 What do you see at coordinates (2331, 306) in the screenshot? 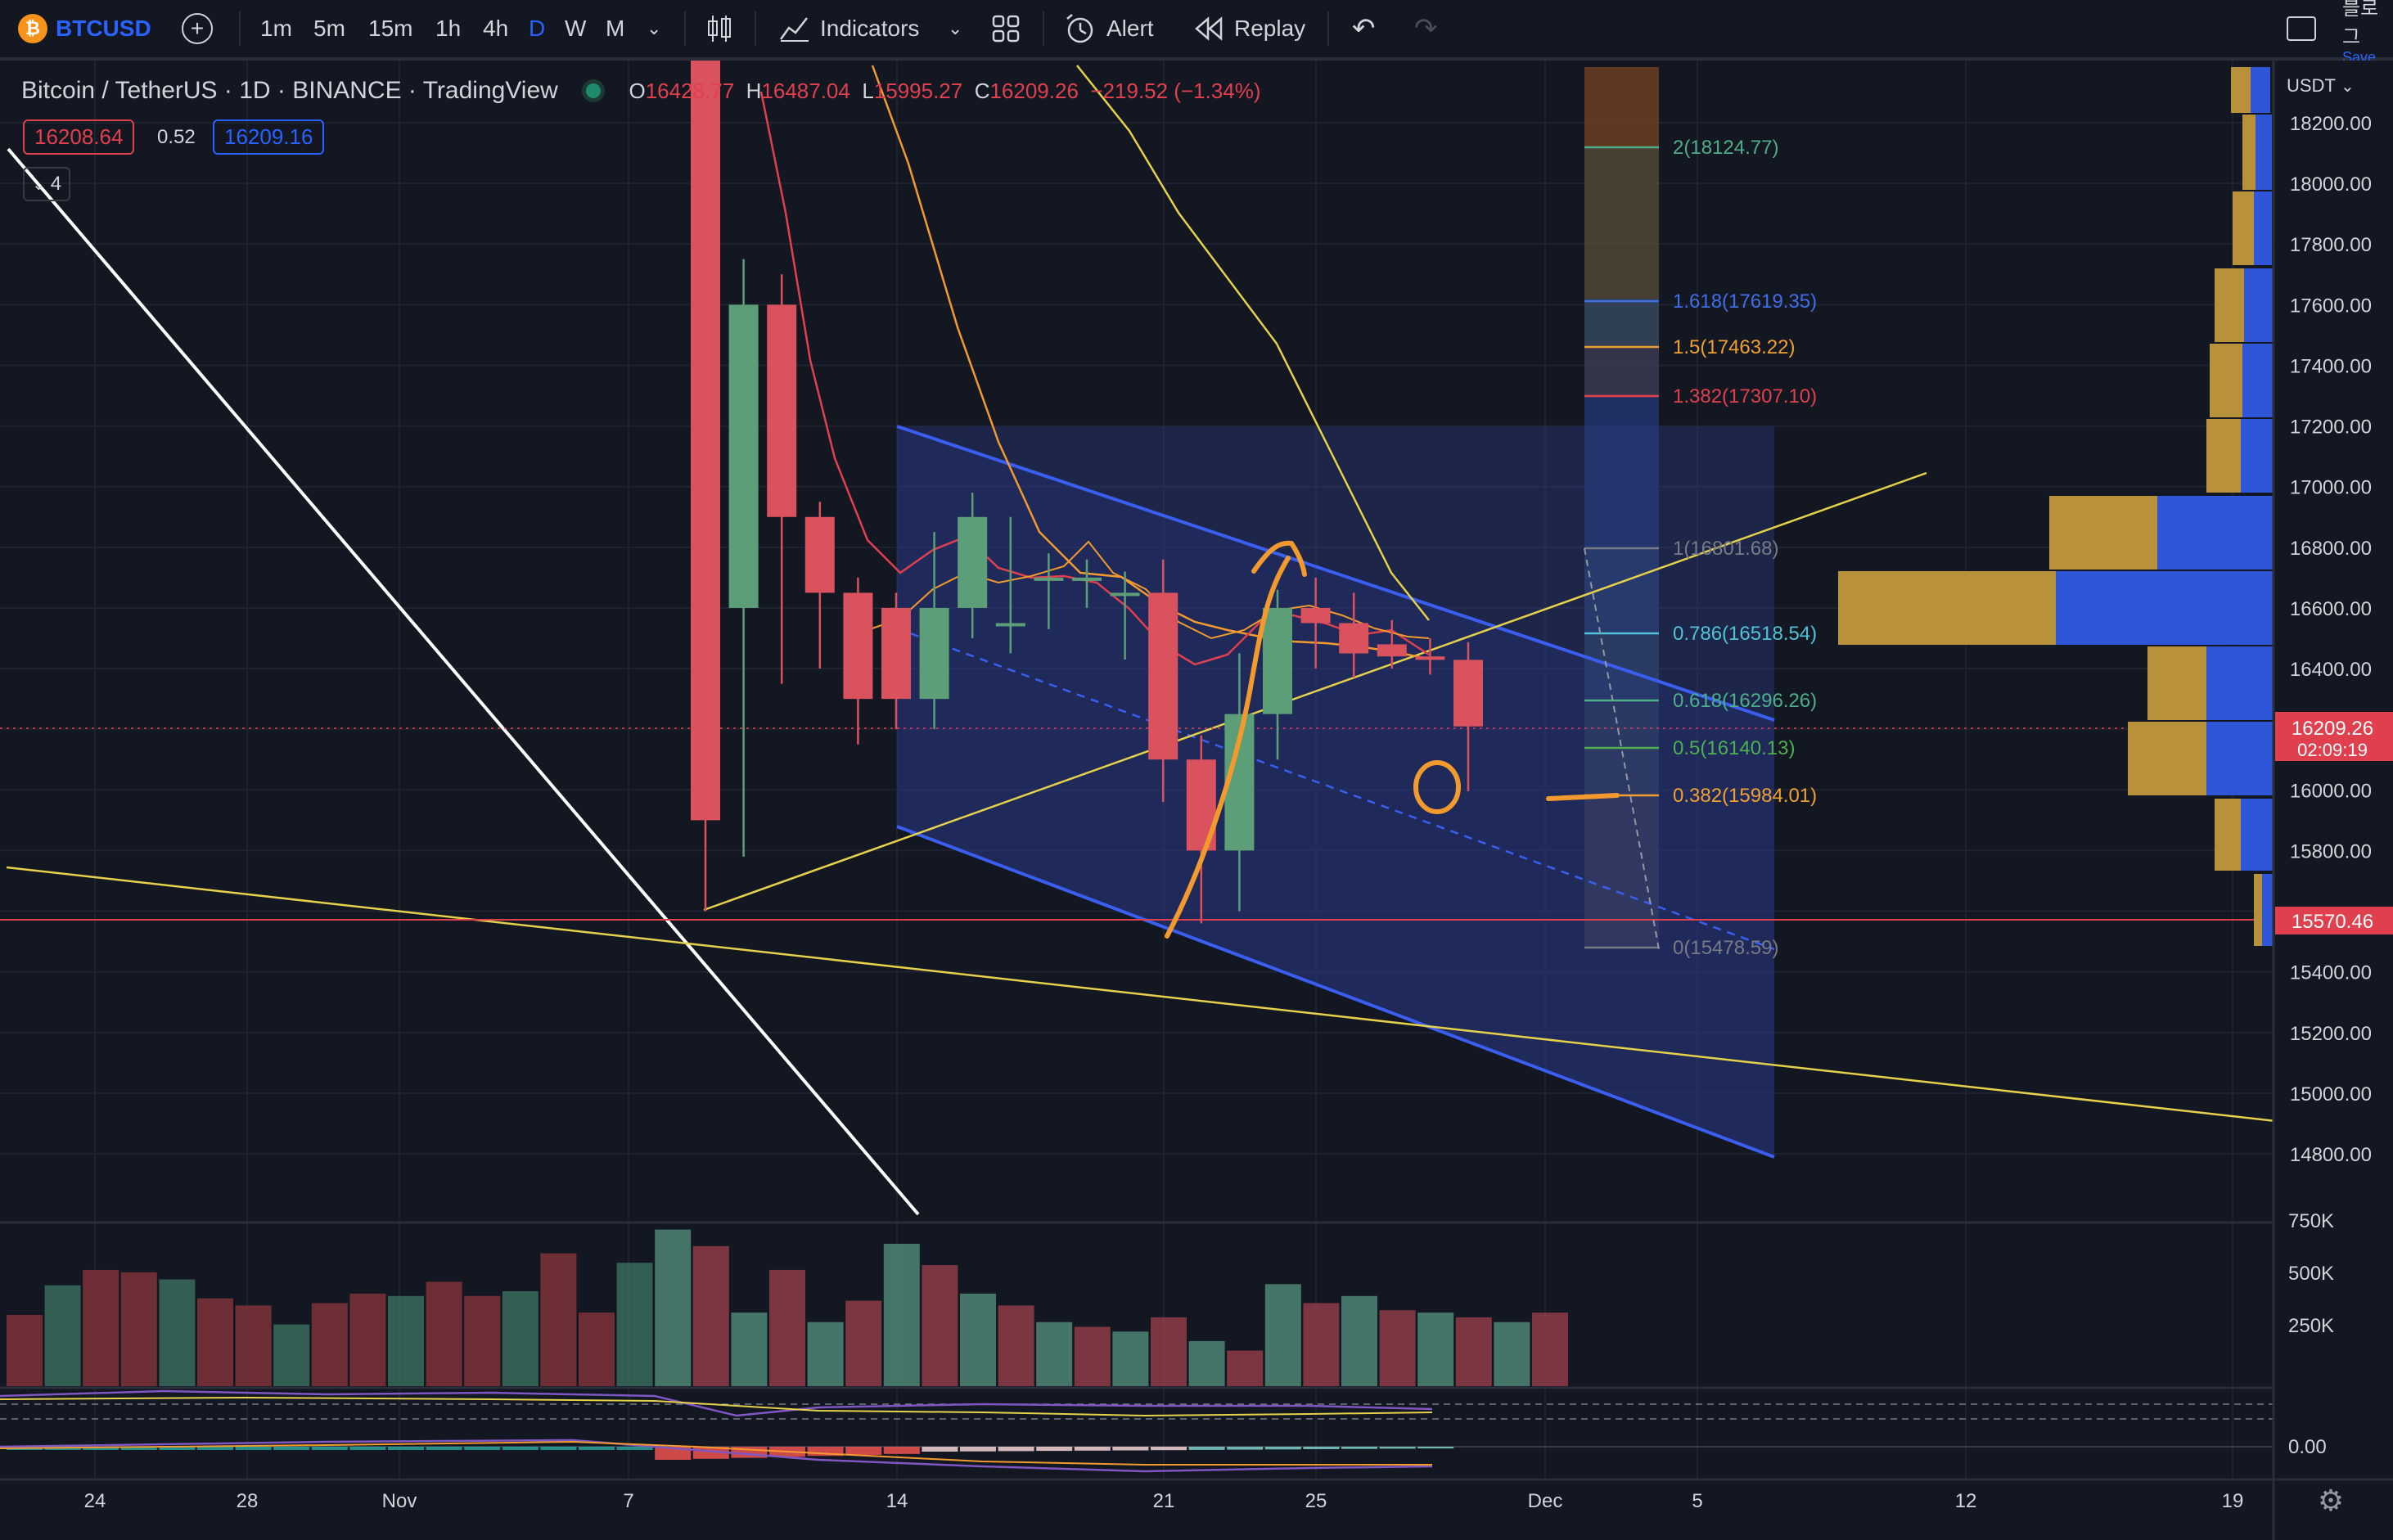
I see `price-tick: 17600.00` at bounding box center [2331, 306].